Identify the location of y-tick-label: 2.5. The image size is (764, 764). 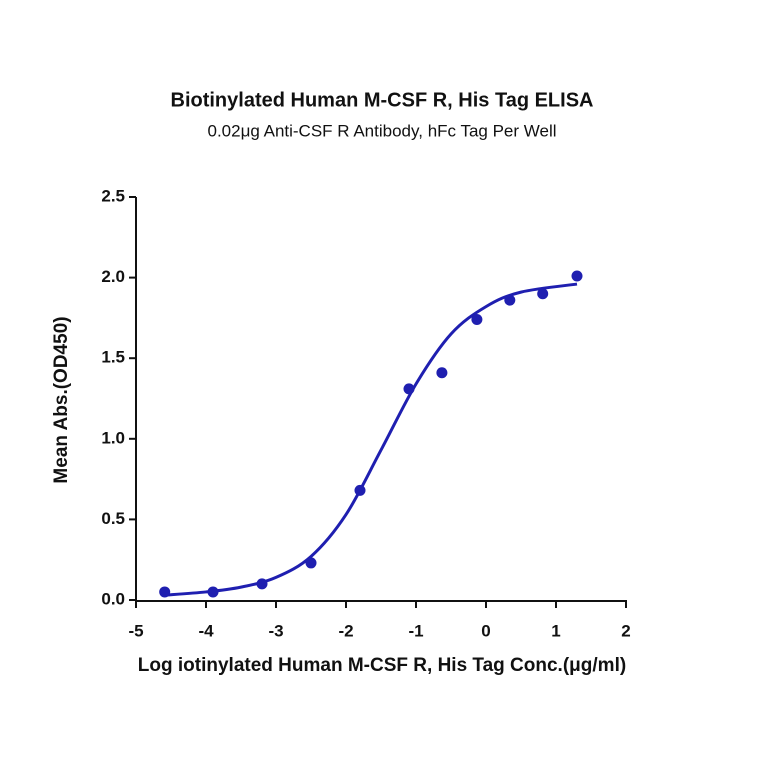
(113, 195).